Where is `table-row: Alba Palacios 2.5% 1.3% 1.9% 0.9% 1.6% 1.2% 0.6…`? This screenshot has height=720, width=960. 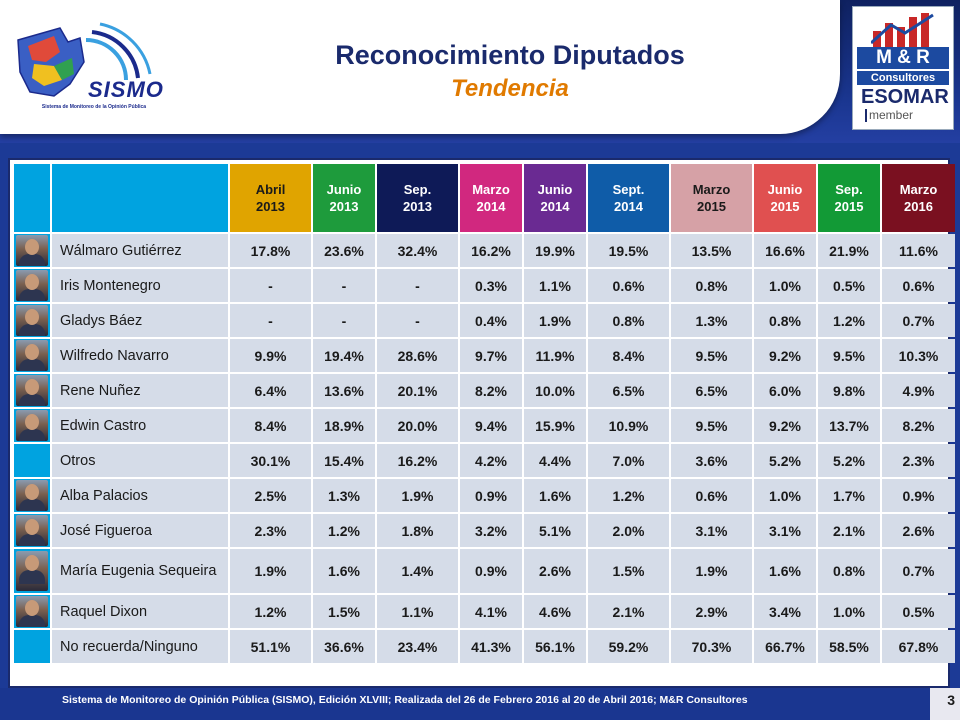
table-row: Alba Palacios 2.5% 1.3% 1.9% 0.9% 1.6% 1.2% 0.6… is located at coordinates (484, 495).